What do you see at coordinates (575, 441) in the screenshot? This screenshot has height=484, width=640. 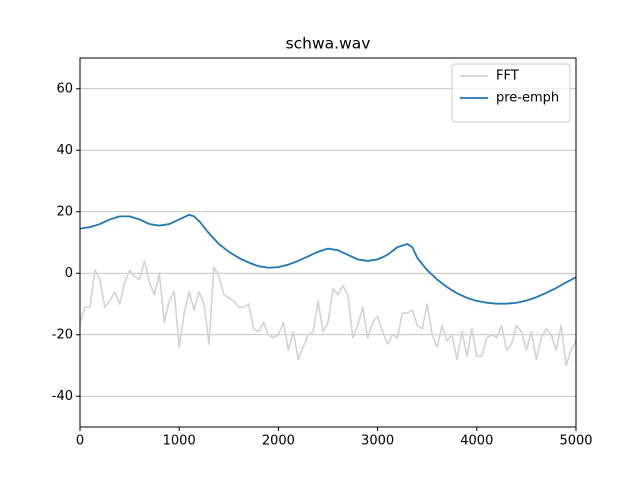 I see `x-tick-label: 5000` at bounding box center [575, 441].